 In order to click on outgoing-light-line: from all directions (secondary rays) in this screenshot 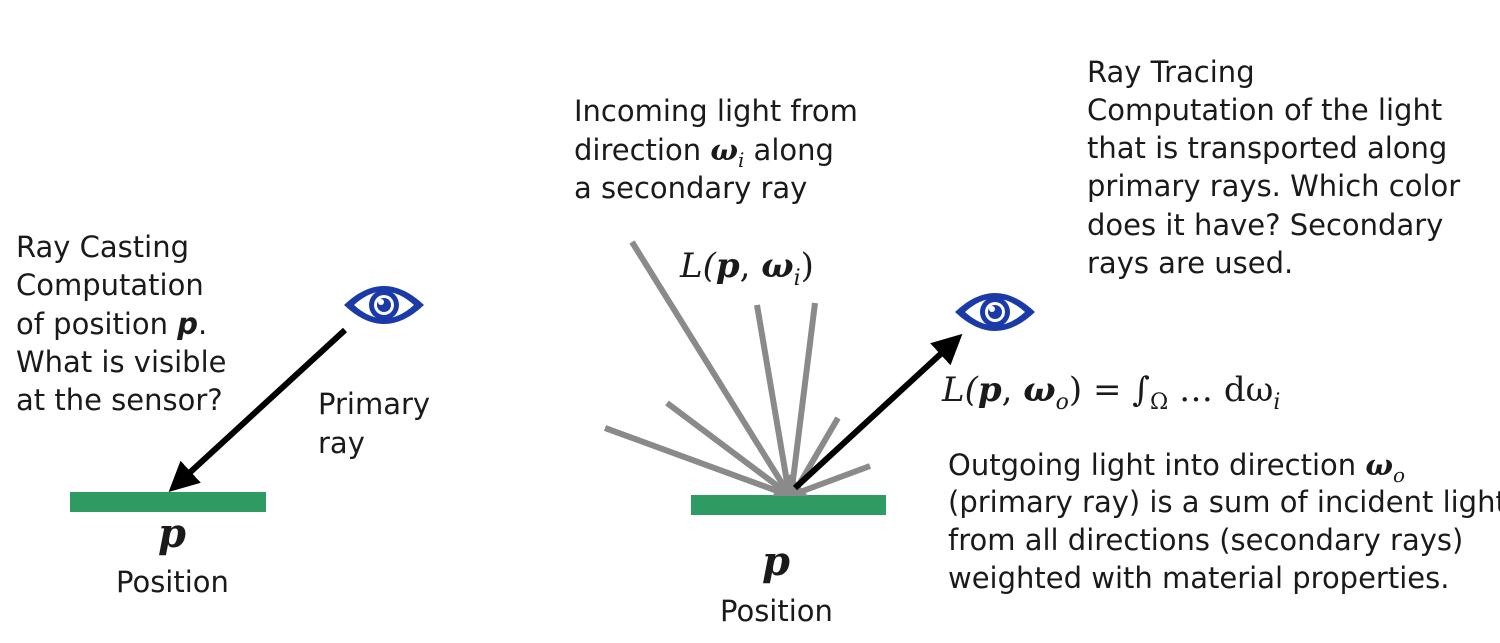, I will do `click(1206, 540)`.